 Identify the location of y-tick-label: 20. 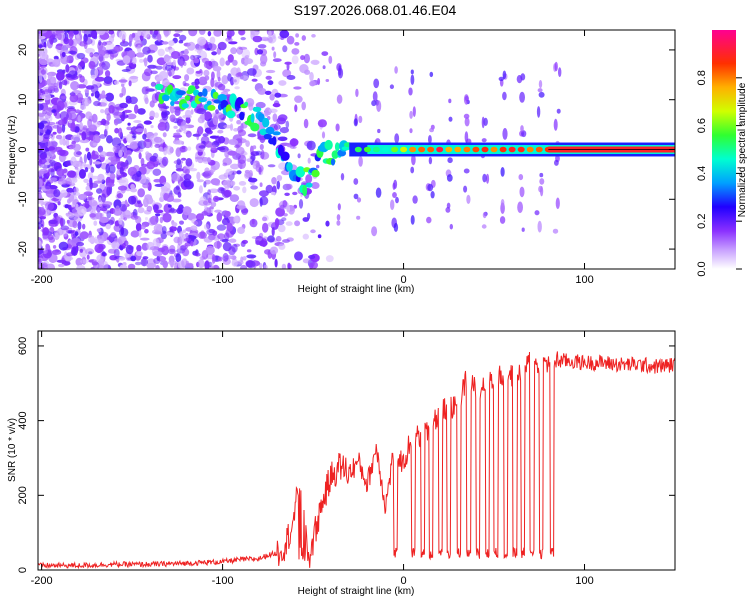
(23, 50).